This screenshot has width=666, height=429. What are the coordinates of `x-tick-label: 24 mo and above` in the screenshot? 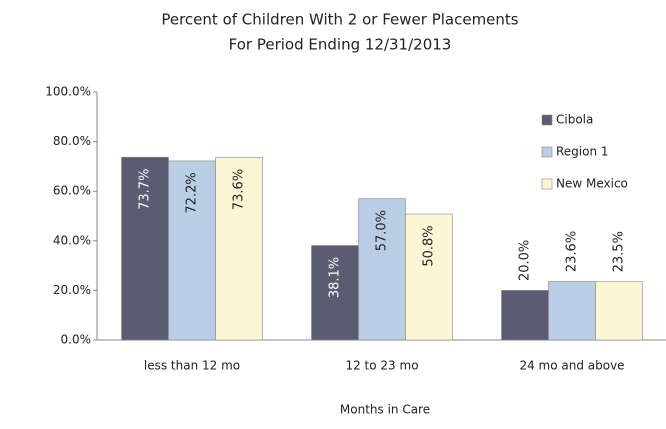 It's located at (571, 366).